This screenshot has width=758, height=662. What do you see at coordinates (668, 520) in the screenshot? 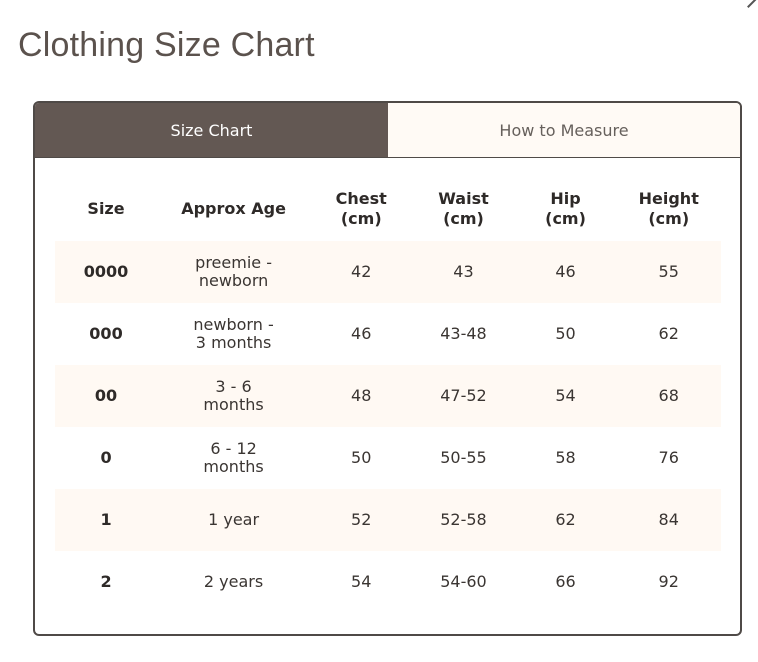
I see `cell-height: 84` at bounding box center [668, 520].